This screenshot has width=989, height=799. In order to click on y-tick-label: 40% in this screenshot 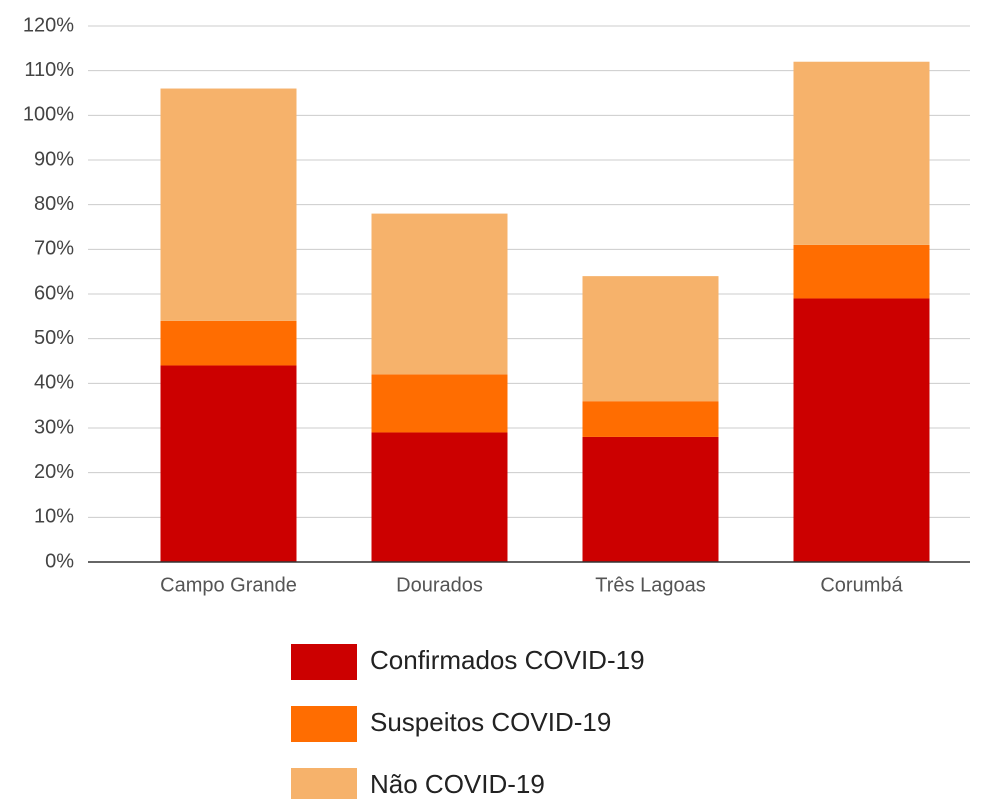, I will do `click(54, 383)`.